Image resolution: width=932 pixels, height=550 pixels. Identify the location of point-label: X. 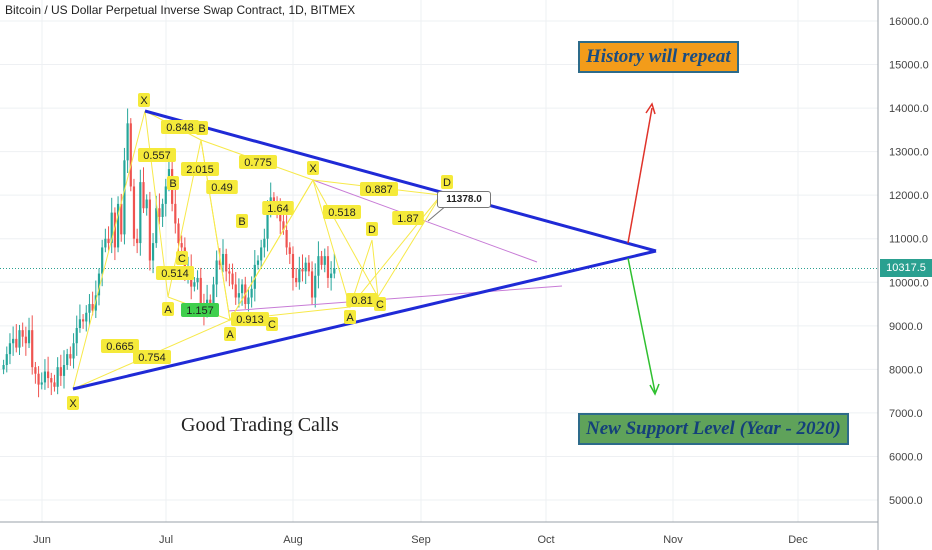
(144, 101).